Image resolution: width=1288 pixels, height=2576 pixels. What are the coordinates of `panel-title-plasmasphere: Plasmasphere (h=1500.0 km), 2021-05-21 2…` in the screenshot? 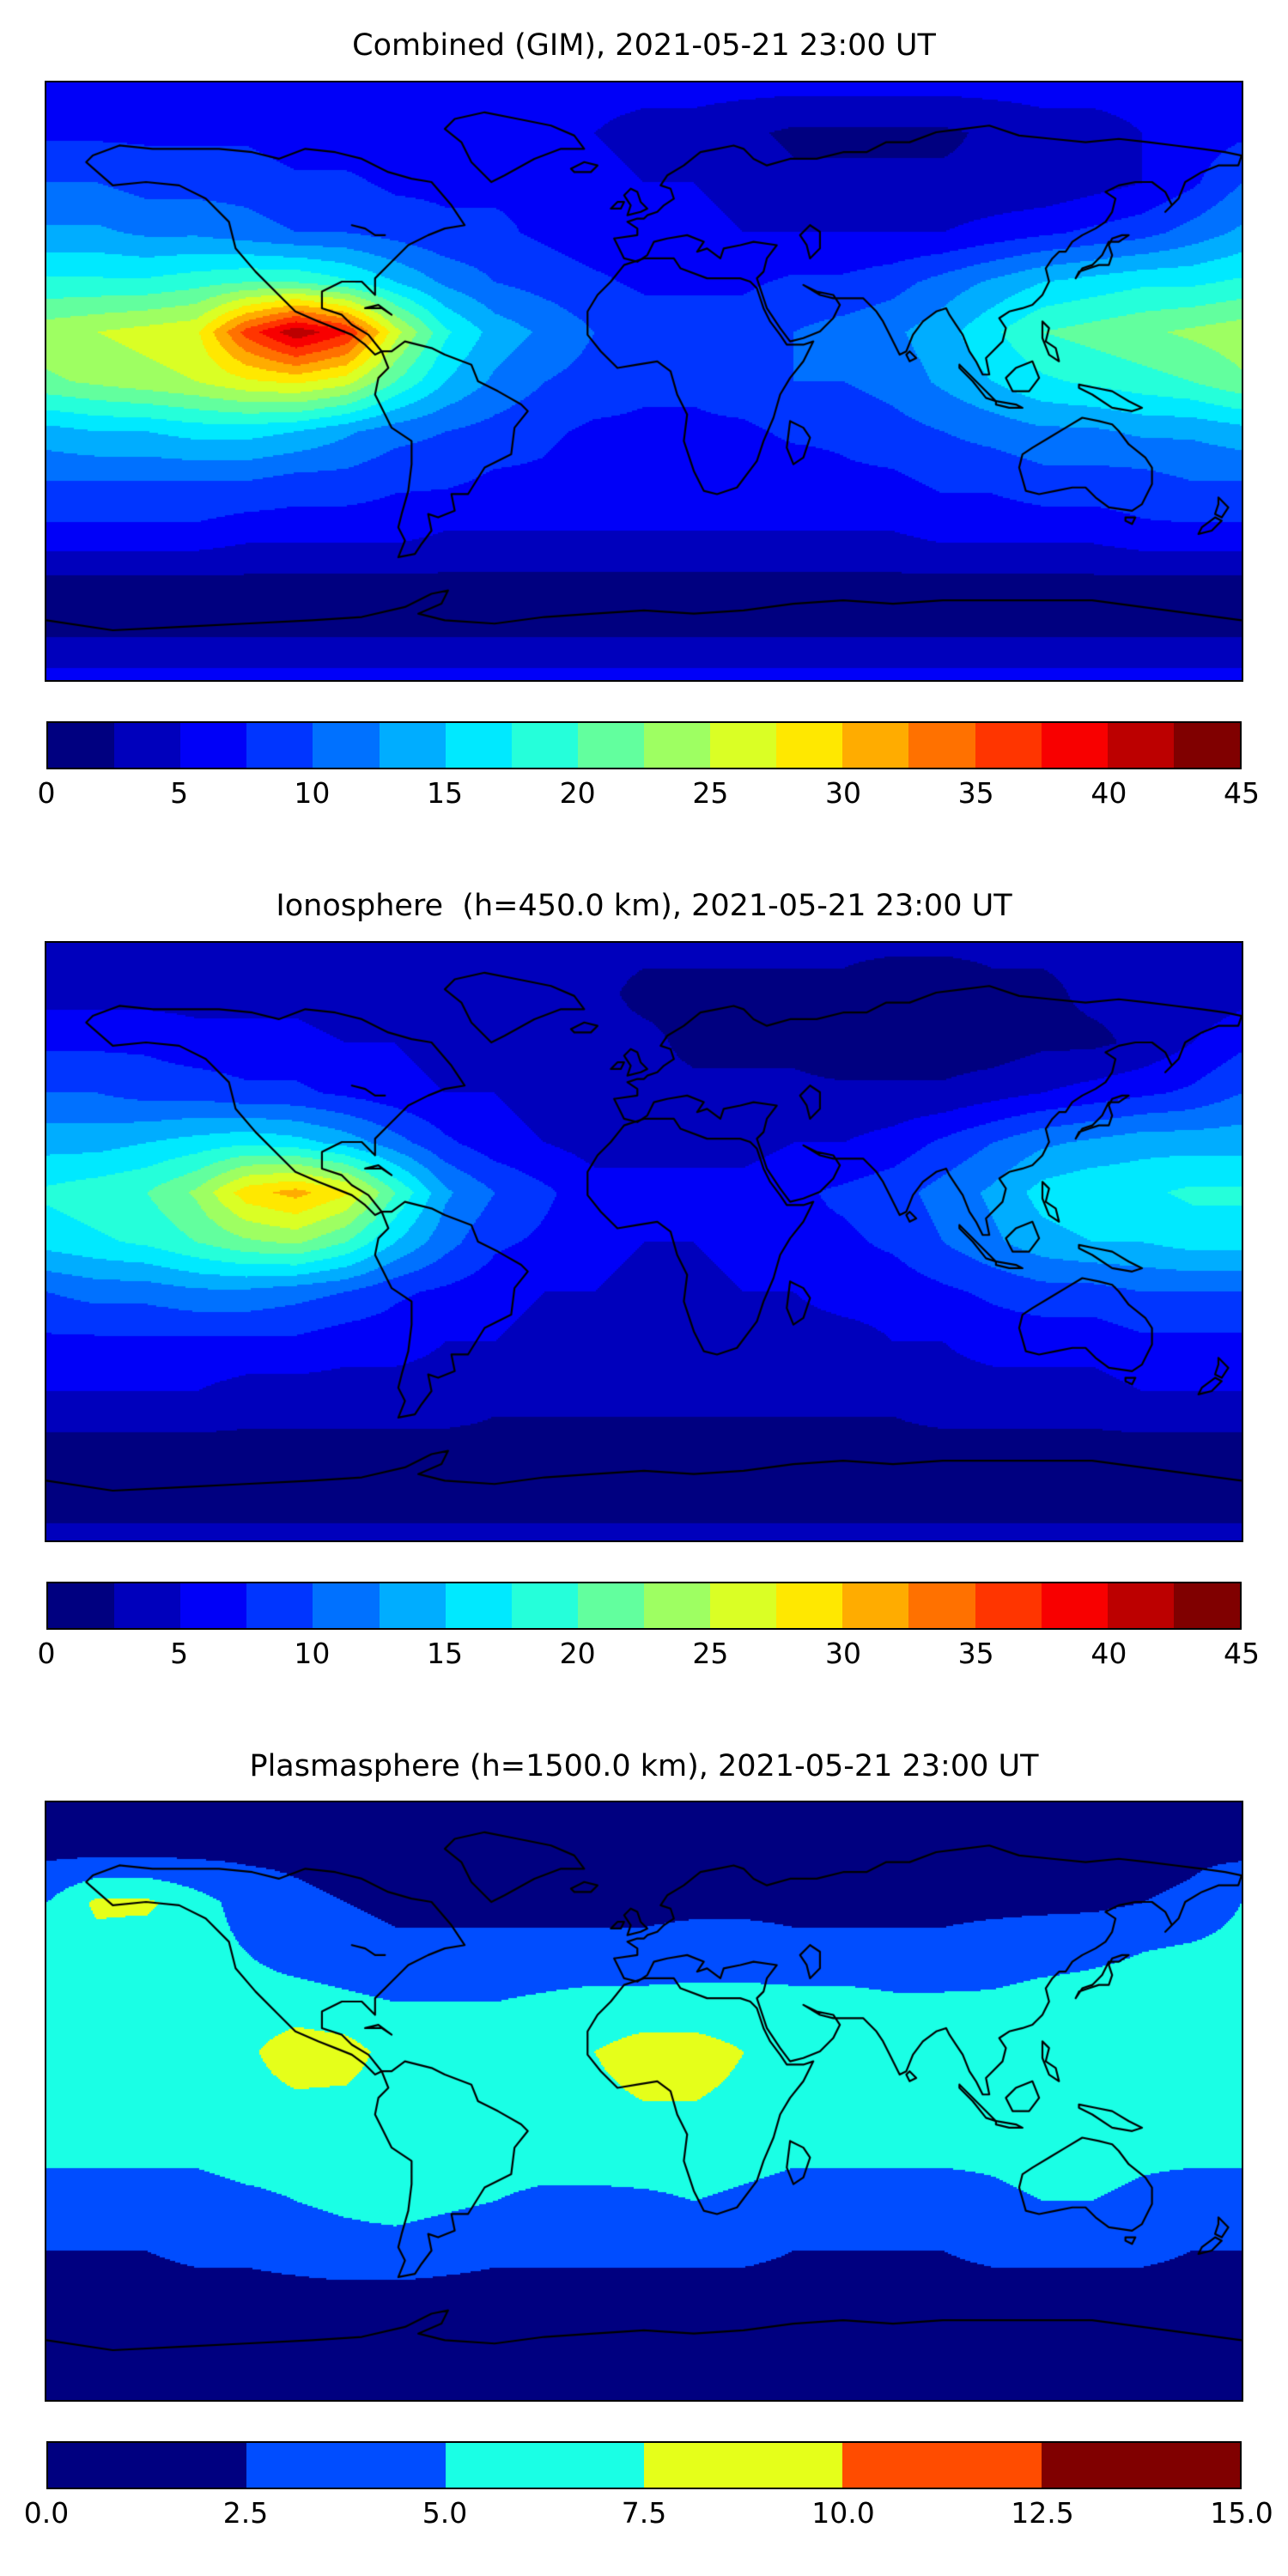 It's located at (644, 1765).